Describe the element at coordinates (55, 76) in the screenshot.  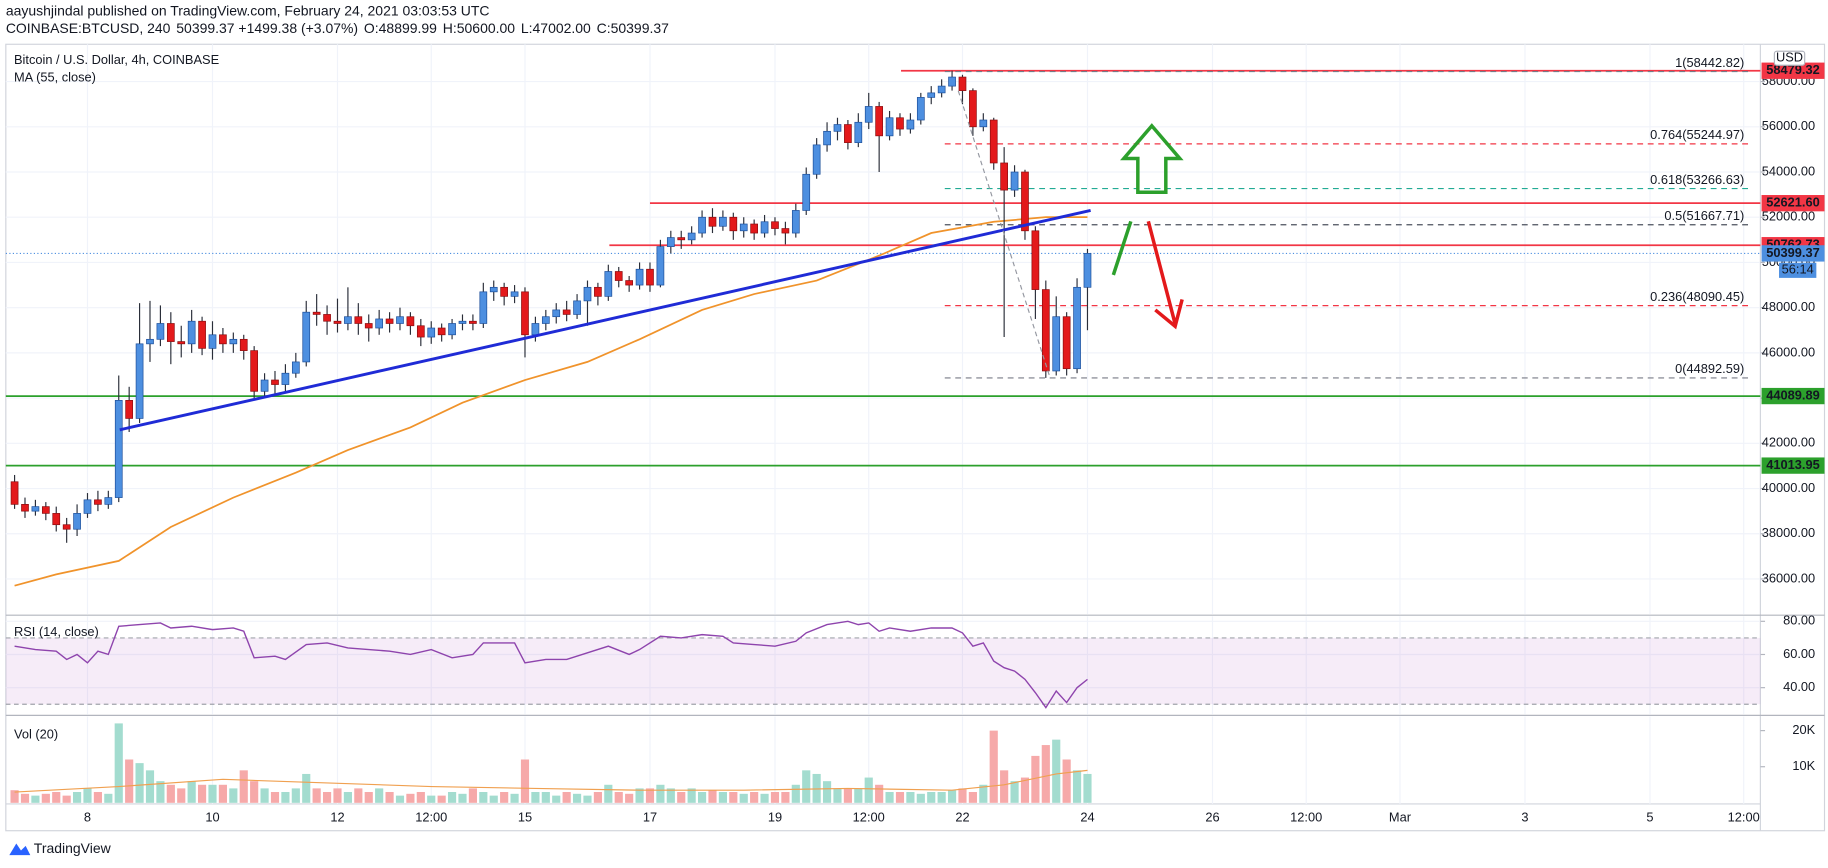
I see `ma-title: MA (55, close)` at that location.